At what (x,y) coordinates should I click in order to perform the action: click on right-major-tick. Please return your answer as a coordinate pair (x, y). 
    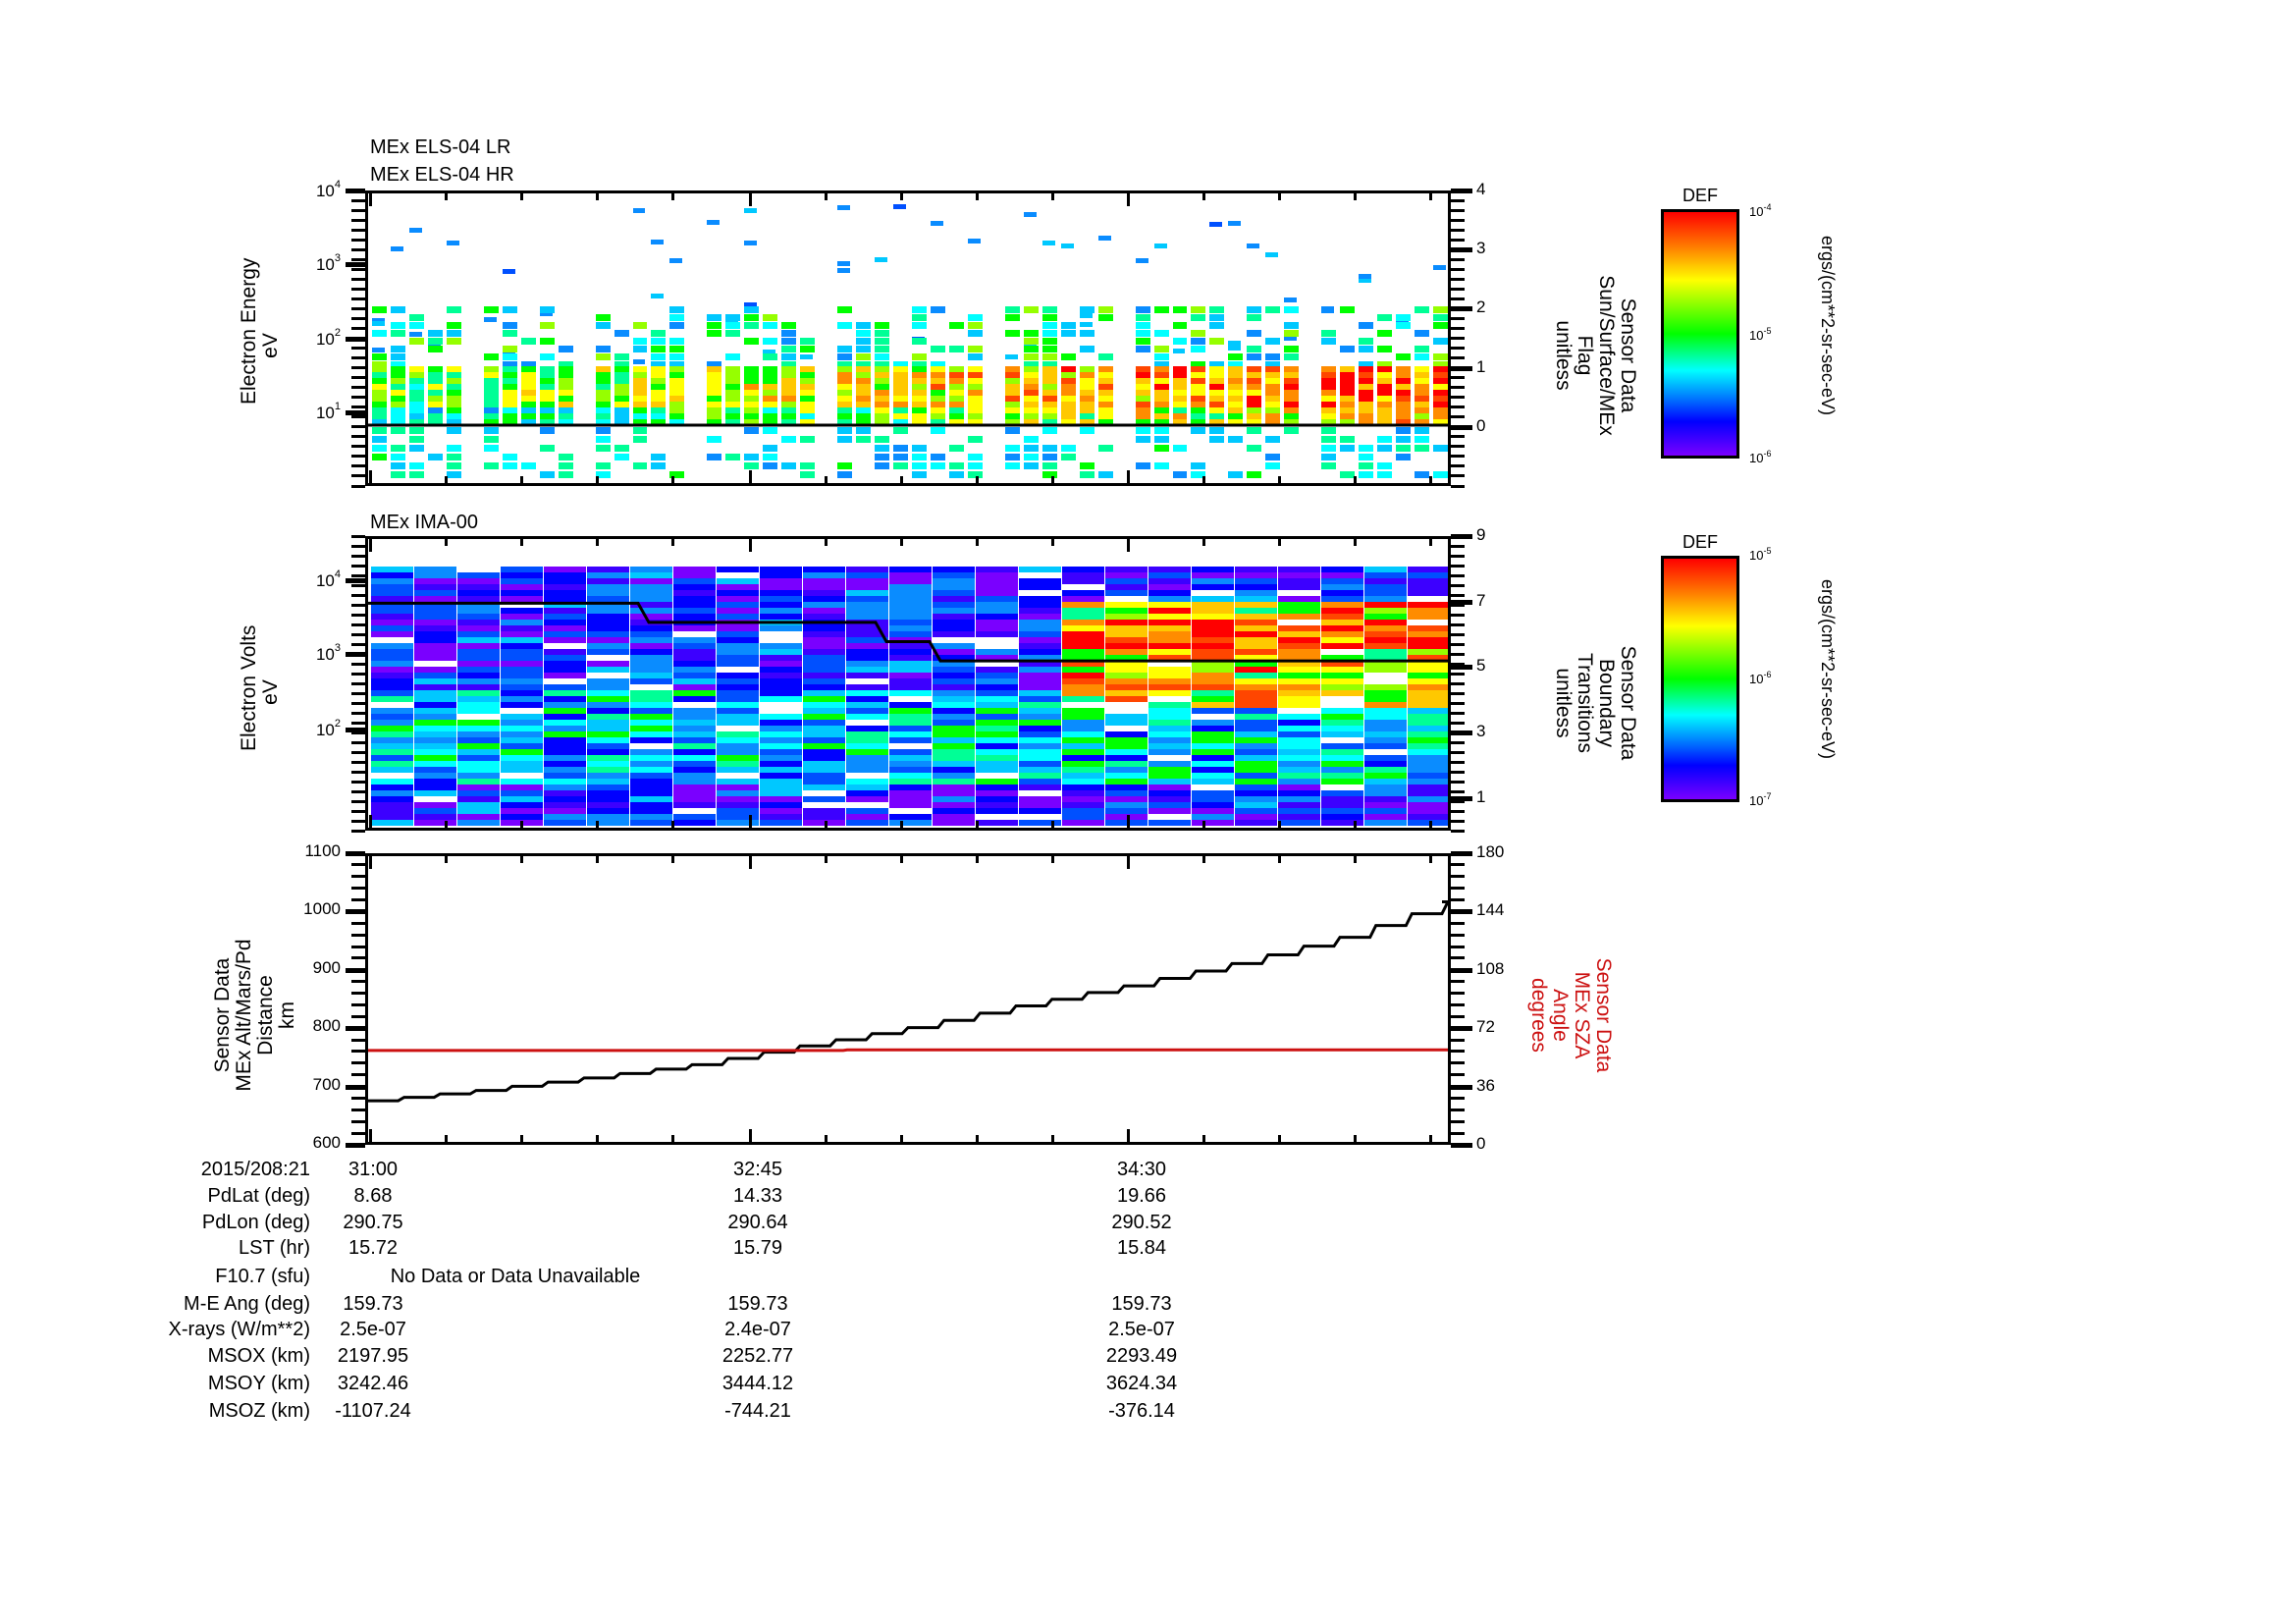
    Looking at the image, I should click on (1461, 250).